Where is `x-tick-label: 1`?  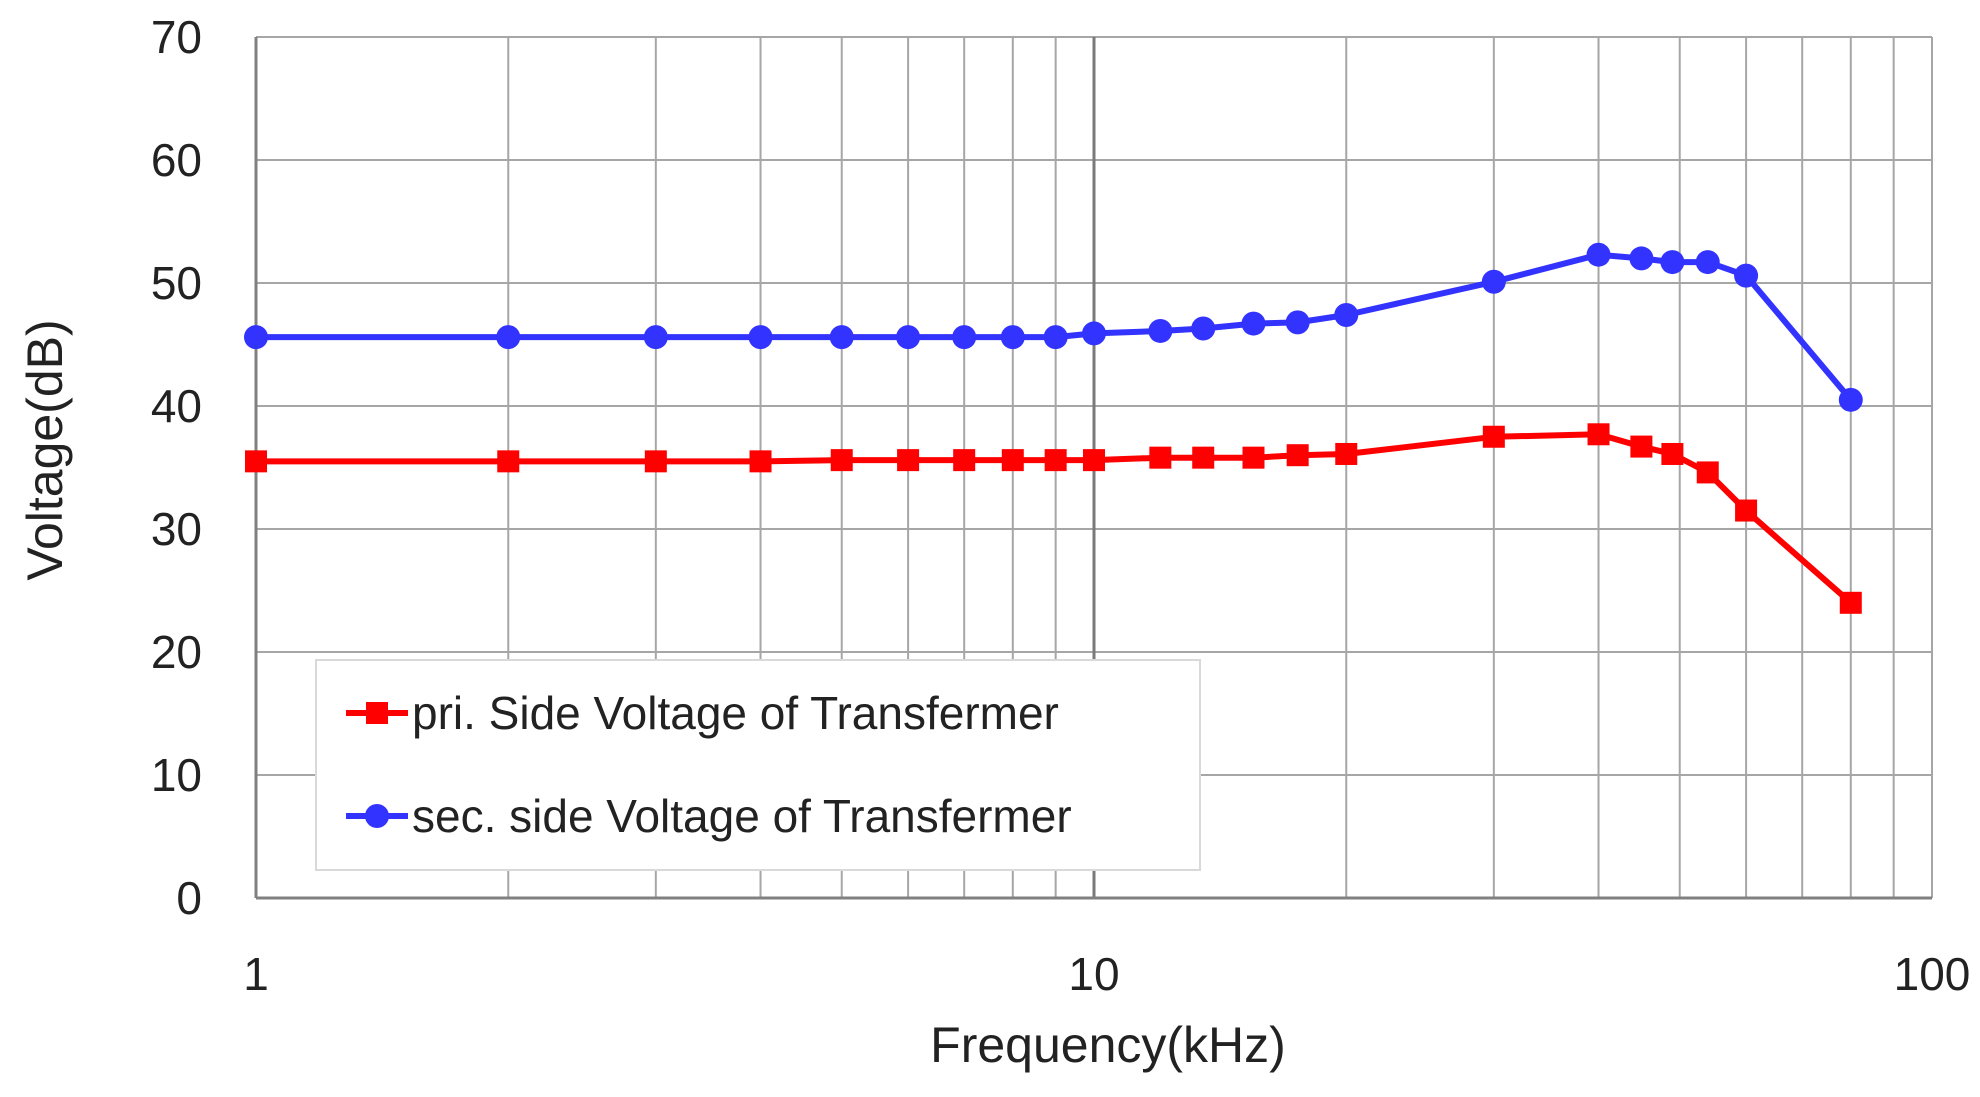
x-tick-label: 1 is located at coordinates (256, 974).